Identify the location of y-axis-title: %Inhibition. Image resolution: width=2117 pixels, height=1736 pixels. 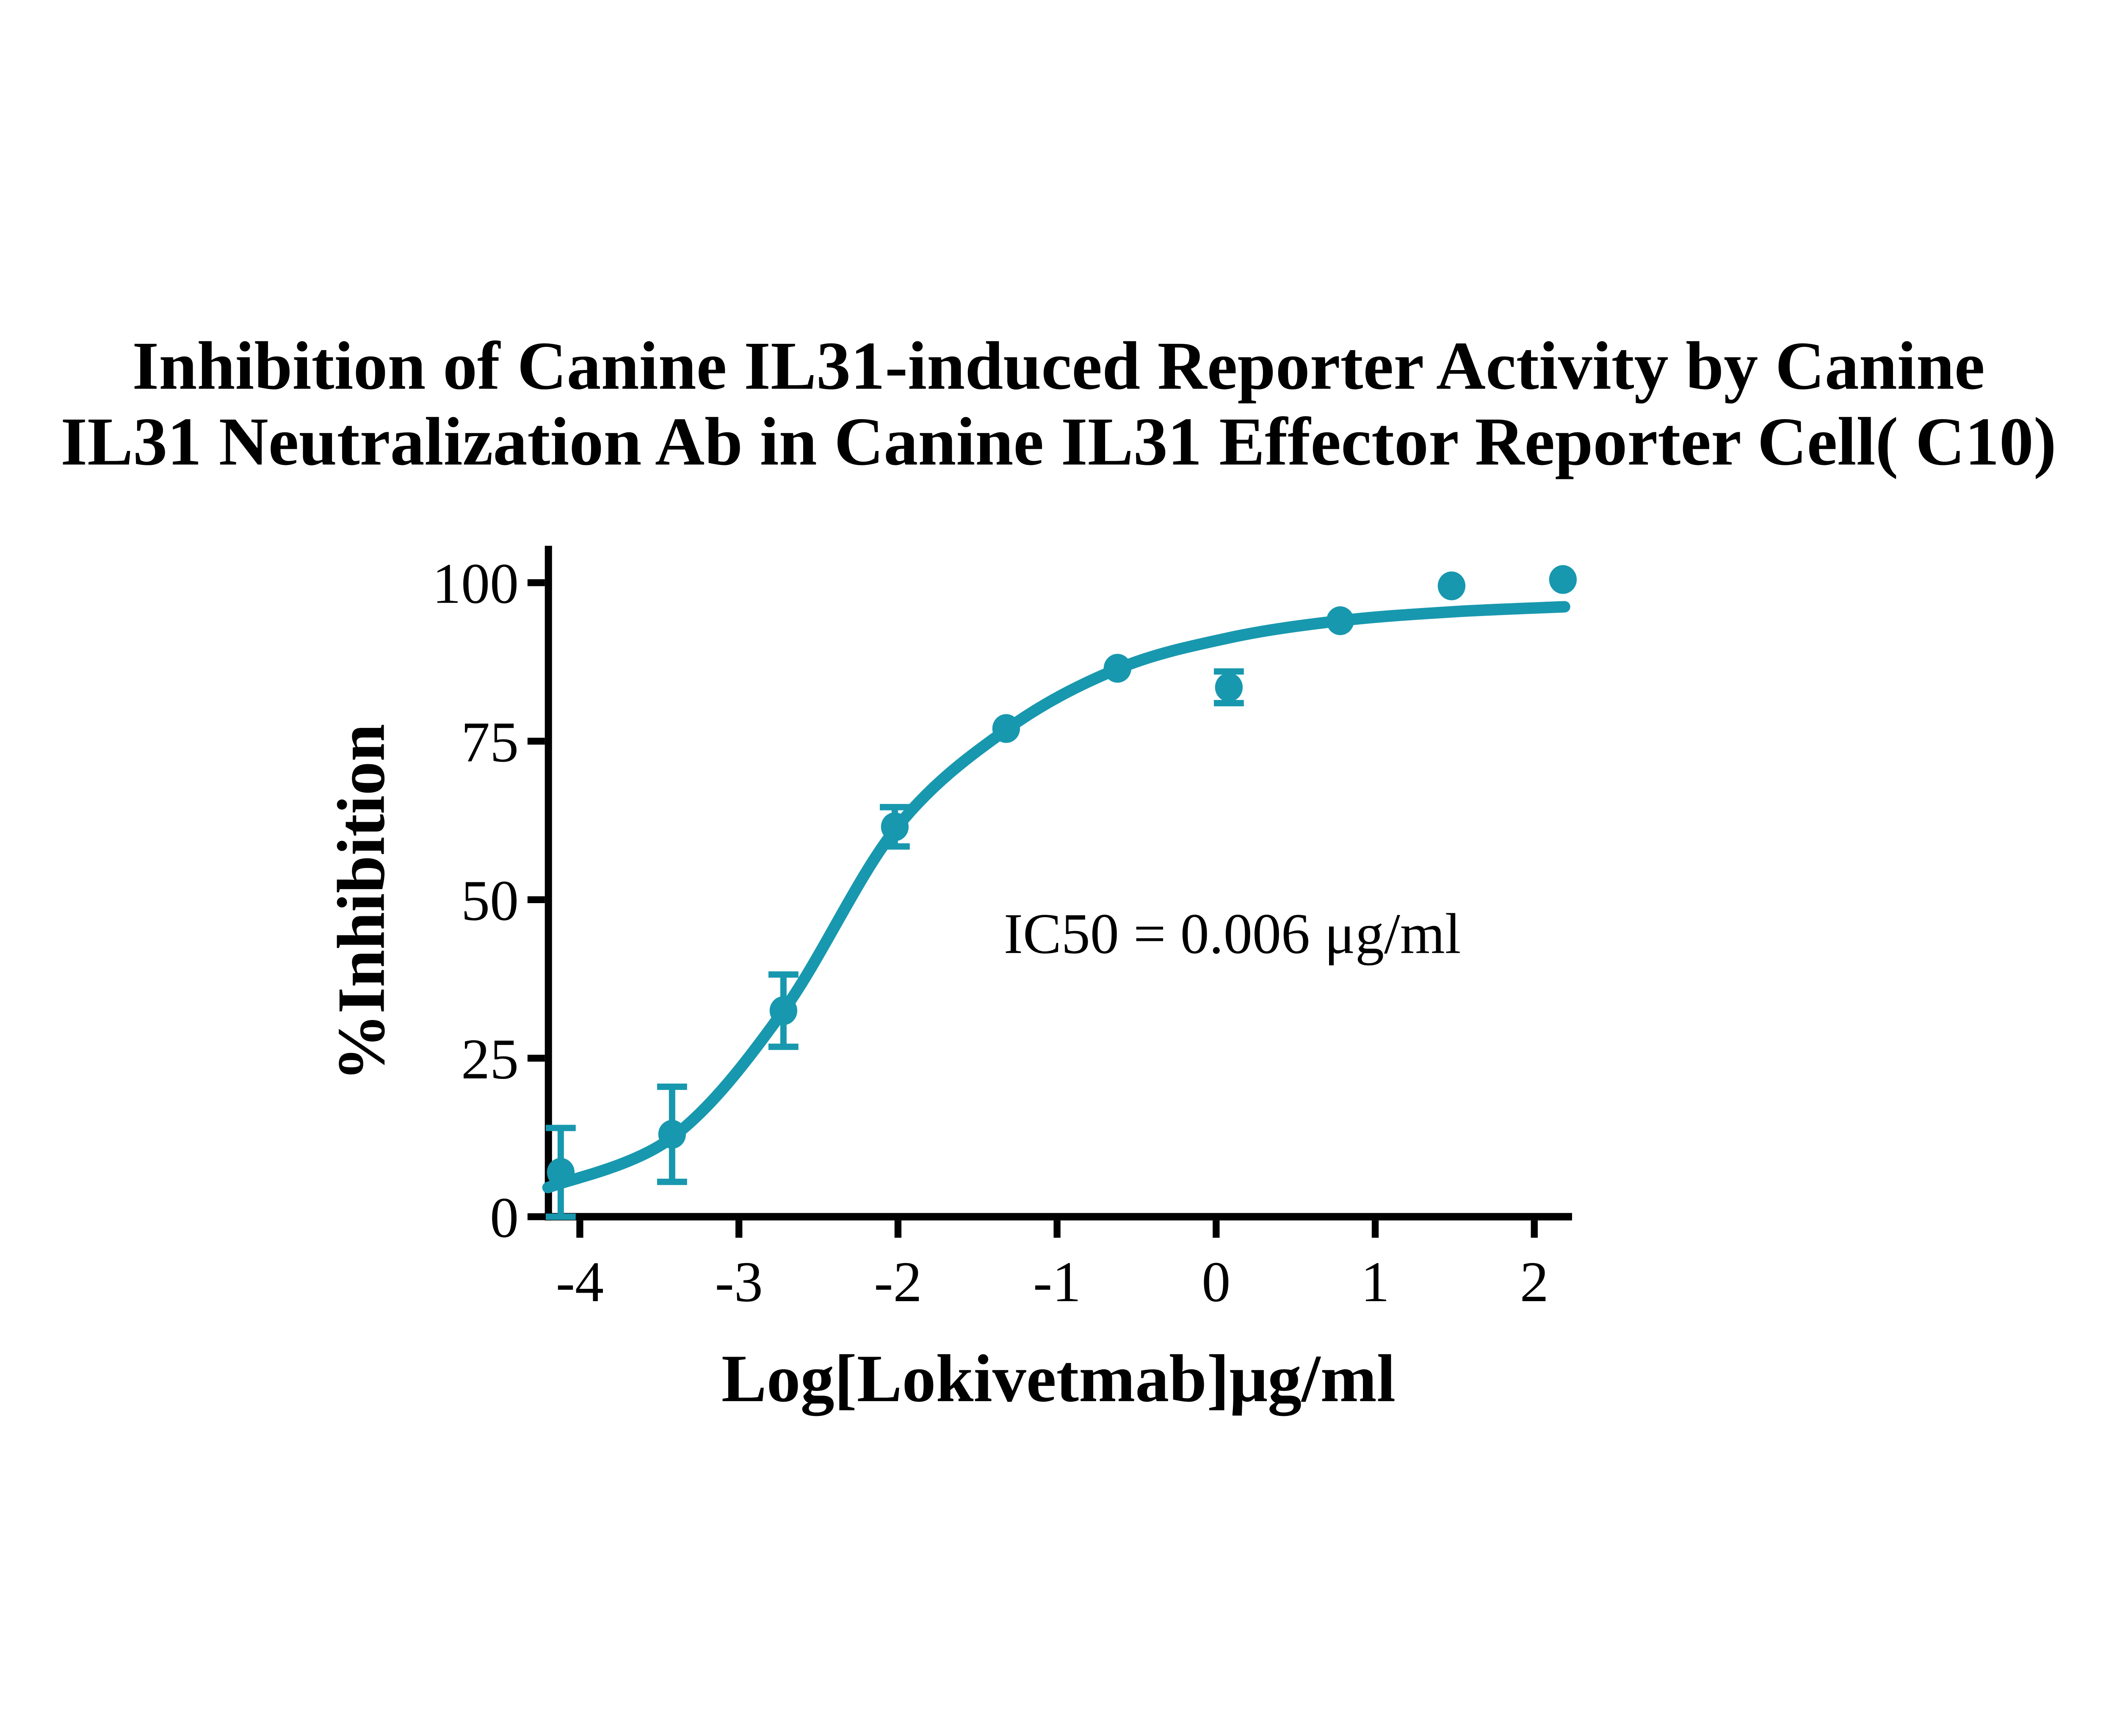
(361, 902).